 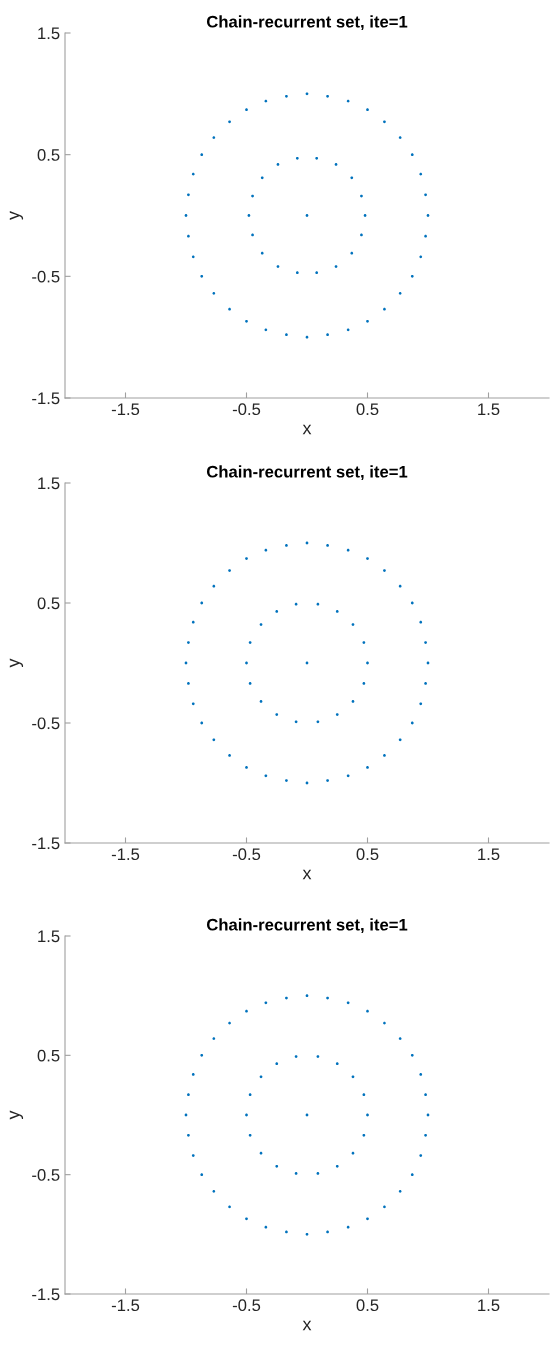 I want to click on y-tick-label: 1.5, so click(x=49, y=483).